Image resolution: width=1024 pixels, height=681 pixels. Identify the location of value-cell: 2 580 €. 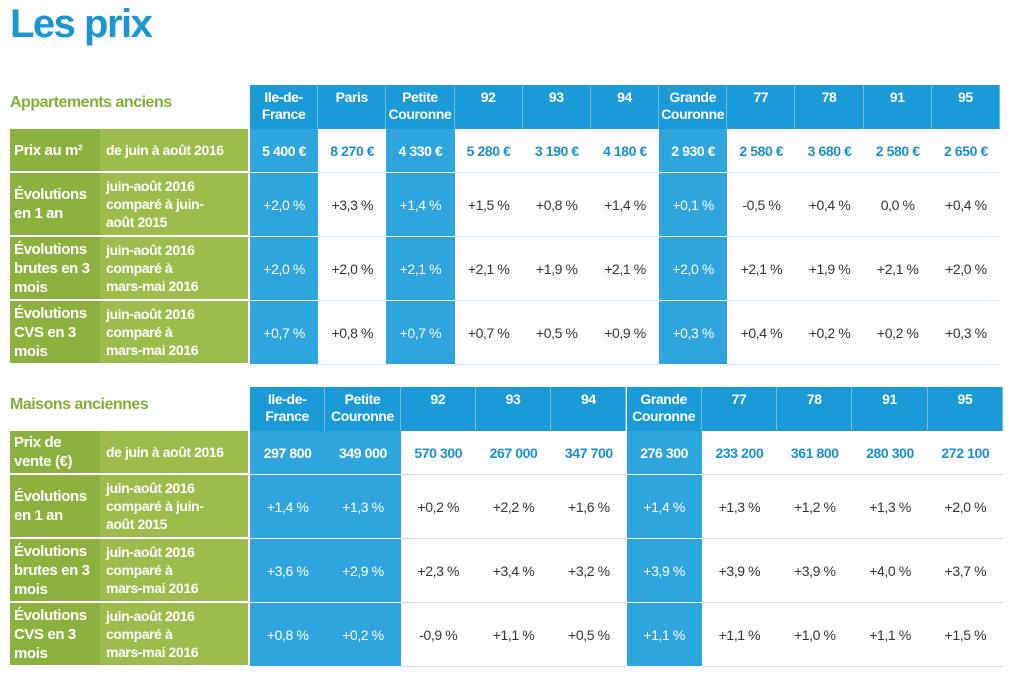
(897, 151).